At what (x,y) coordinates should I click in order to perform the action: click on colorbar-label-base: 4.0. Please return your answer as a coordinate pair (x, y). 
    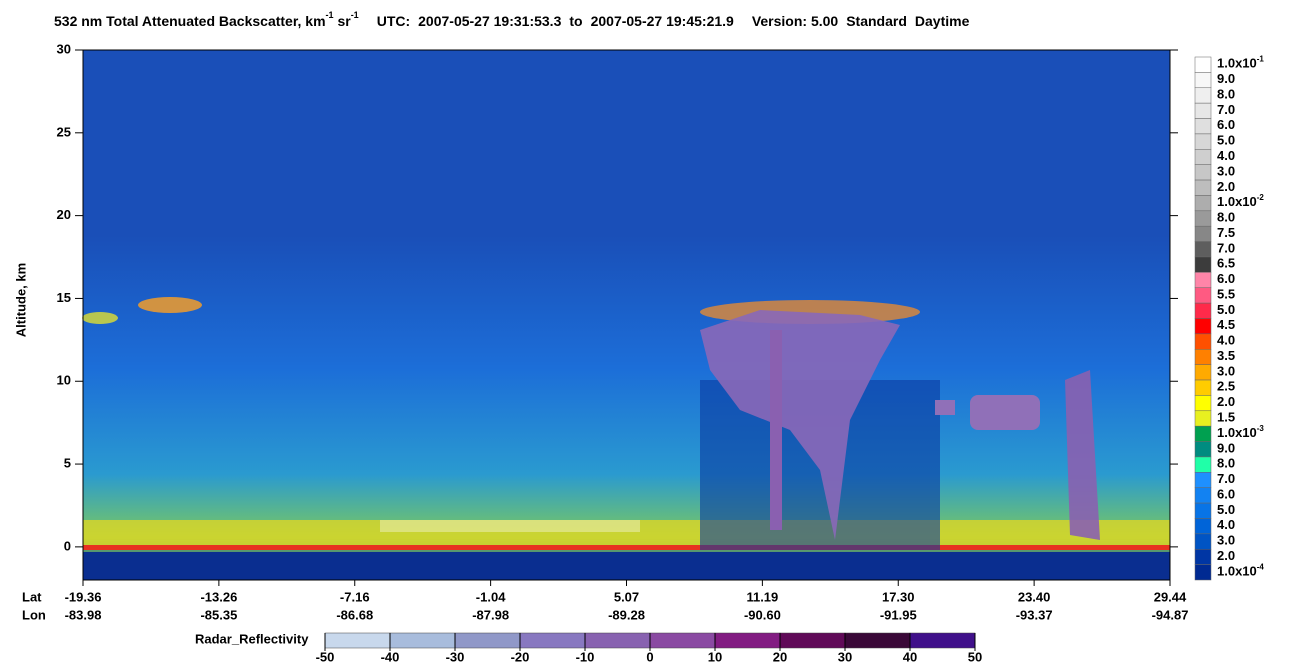
    Looking at the image, I should click on (1226, 155).